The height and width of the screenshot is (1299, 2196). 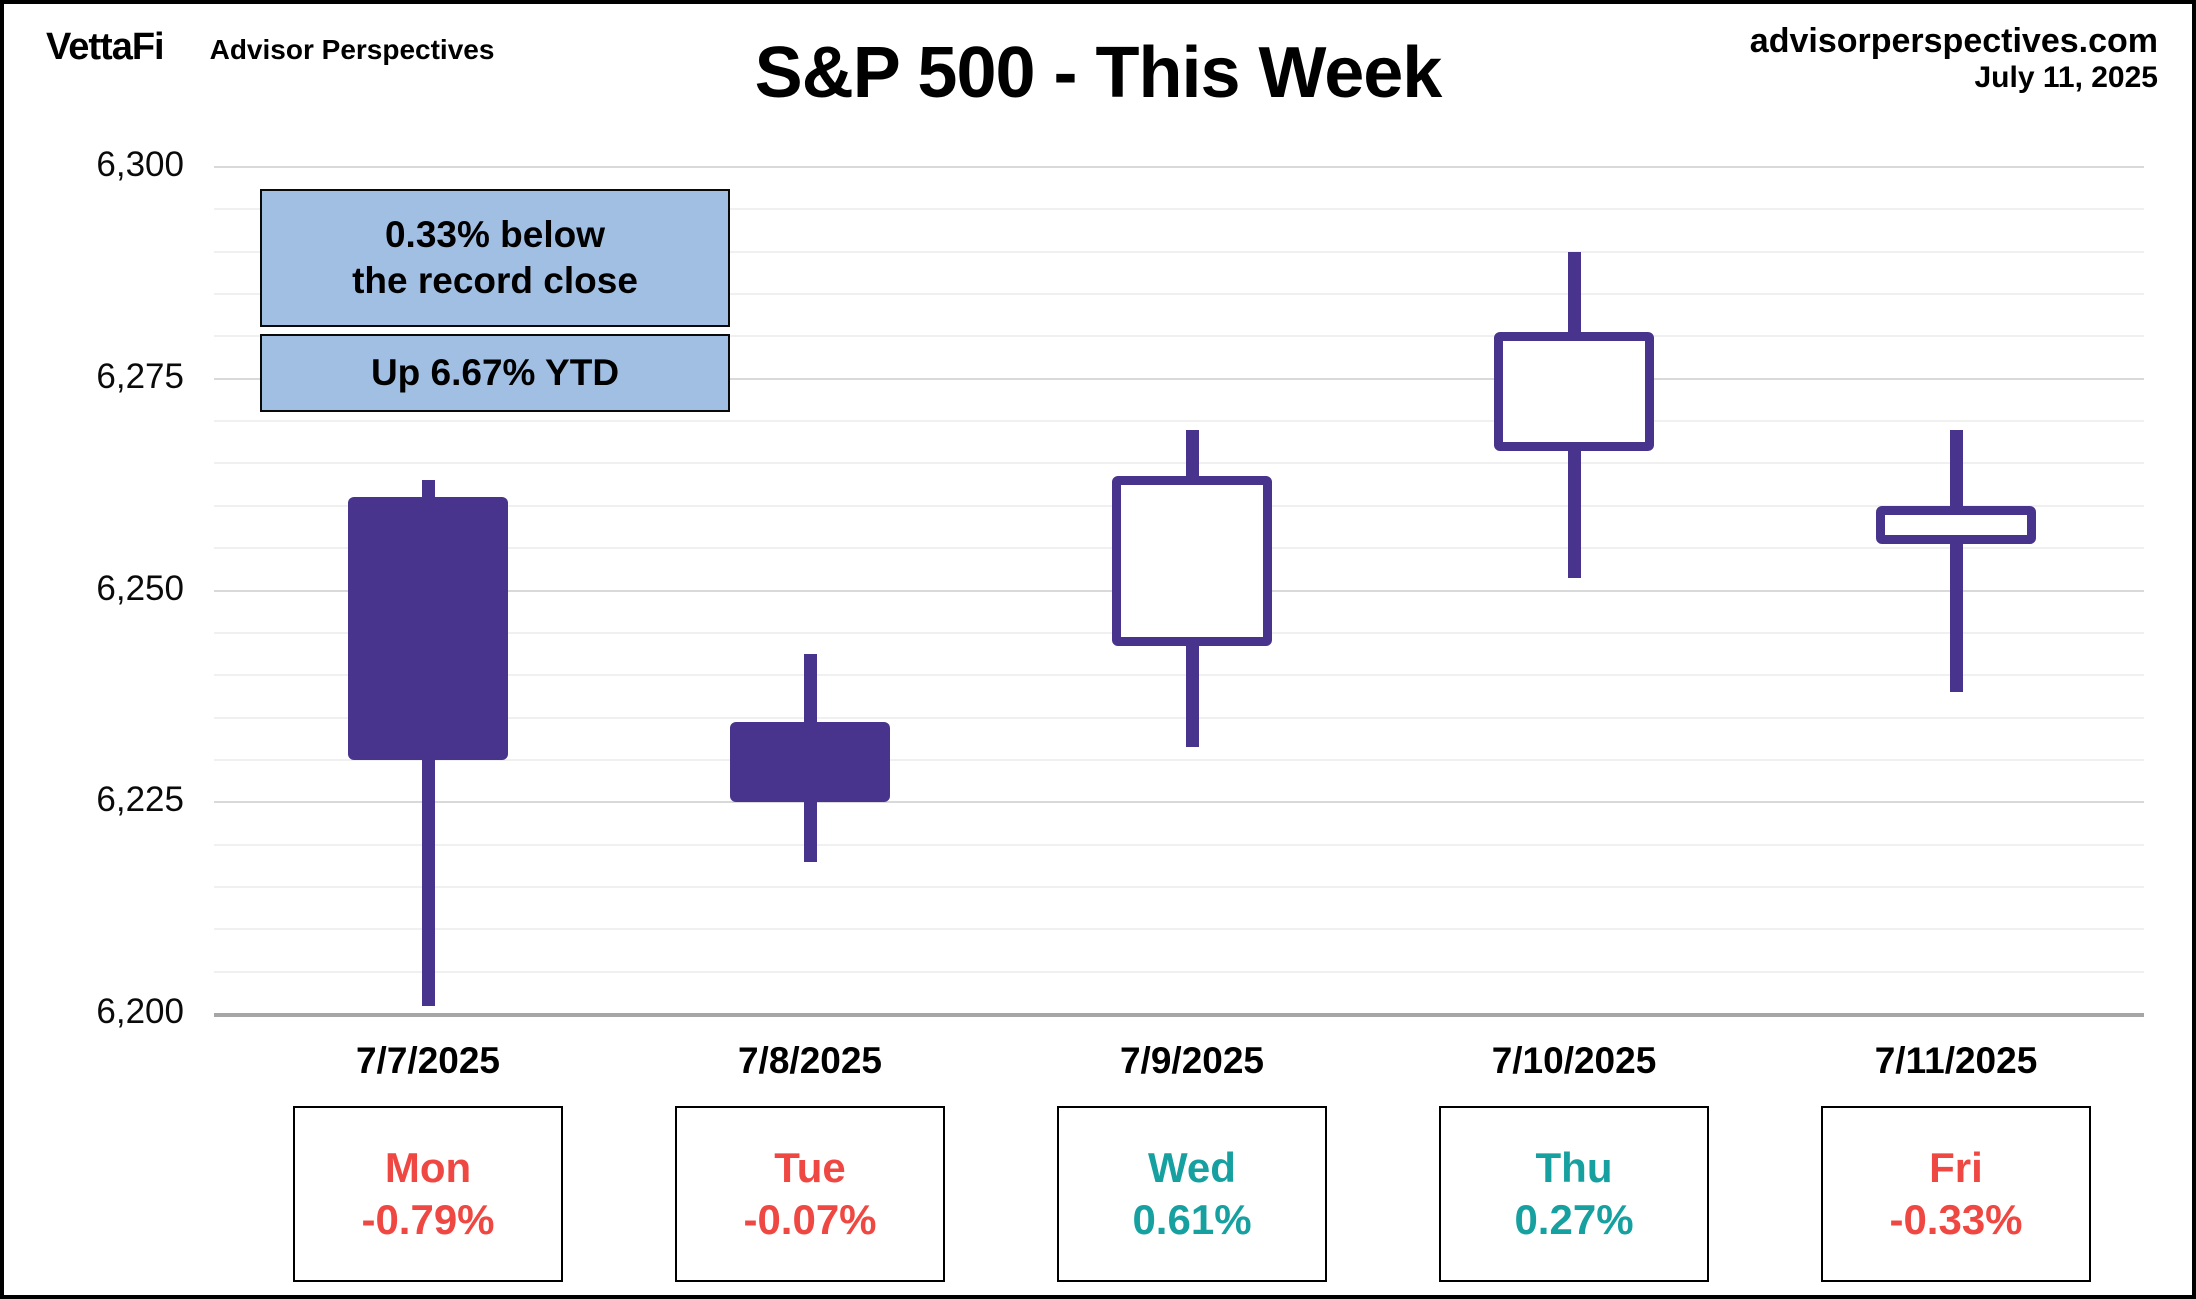 What do you see at coordinates (495, 280) in the screenshot?
I see `record-close-line2: the record close` at bounding box center [495, 280].